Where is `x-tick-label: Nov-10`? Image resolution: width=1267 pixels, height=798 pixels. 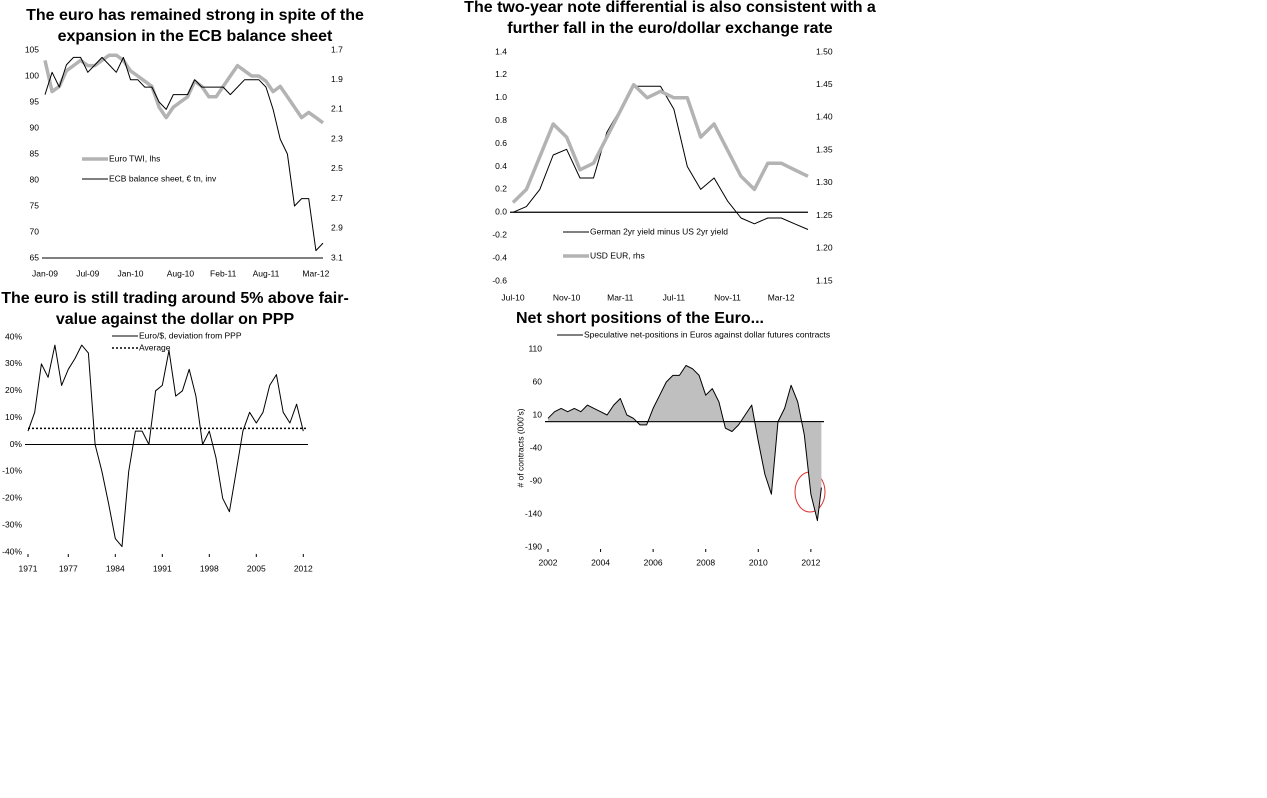 x-tick-label: Nov-10 is located at coordinates (567, 297).